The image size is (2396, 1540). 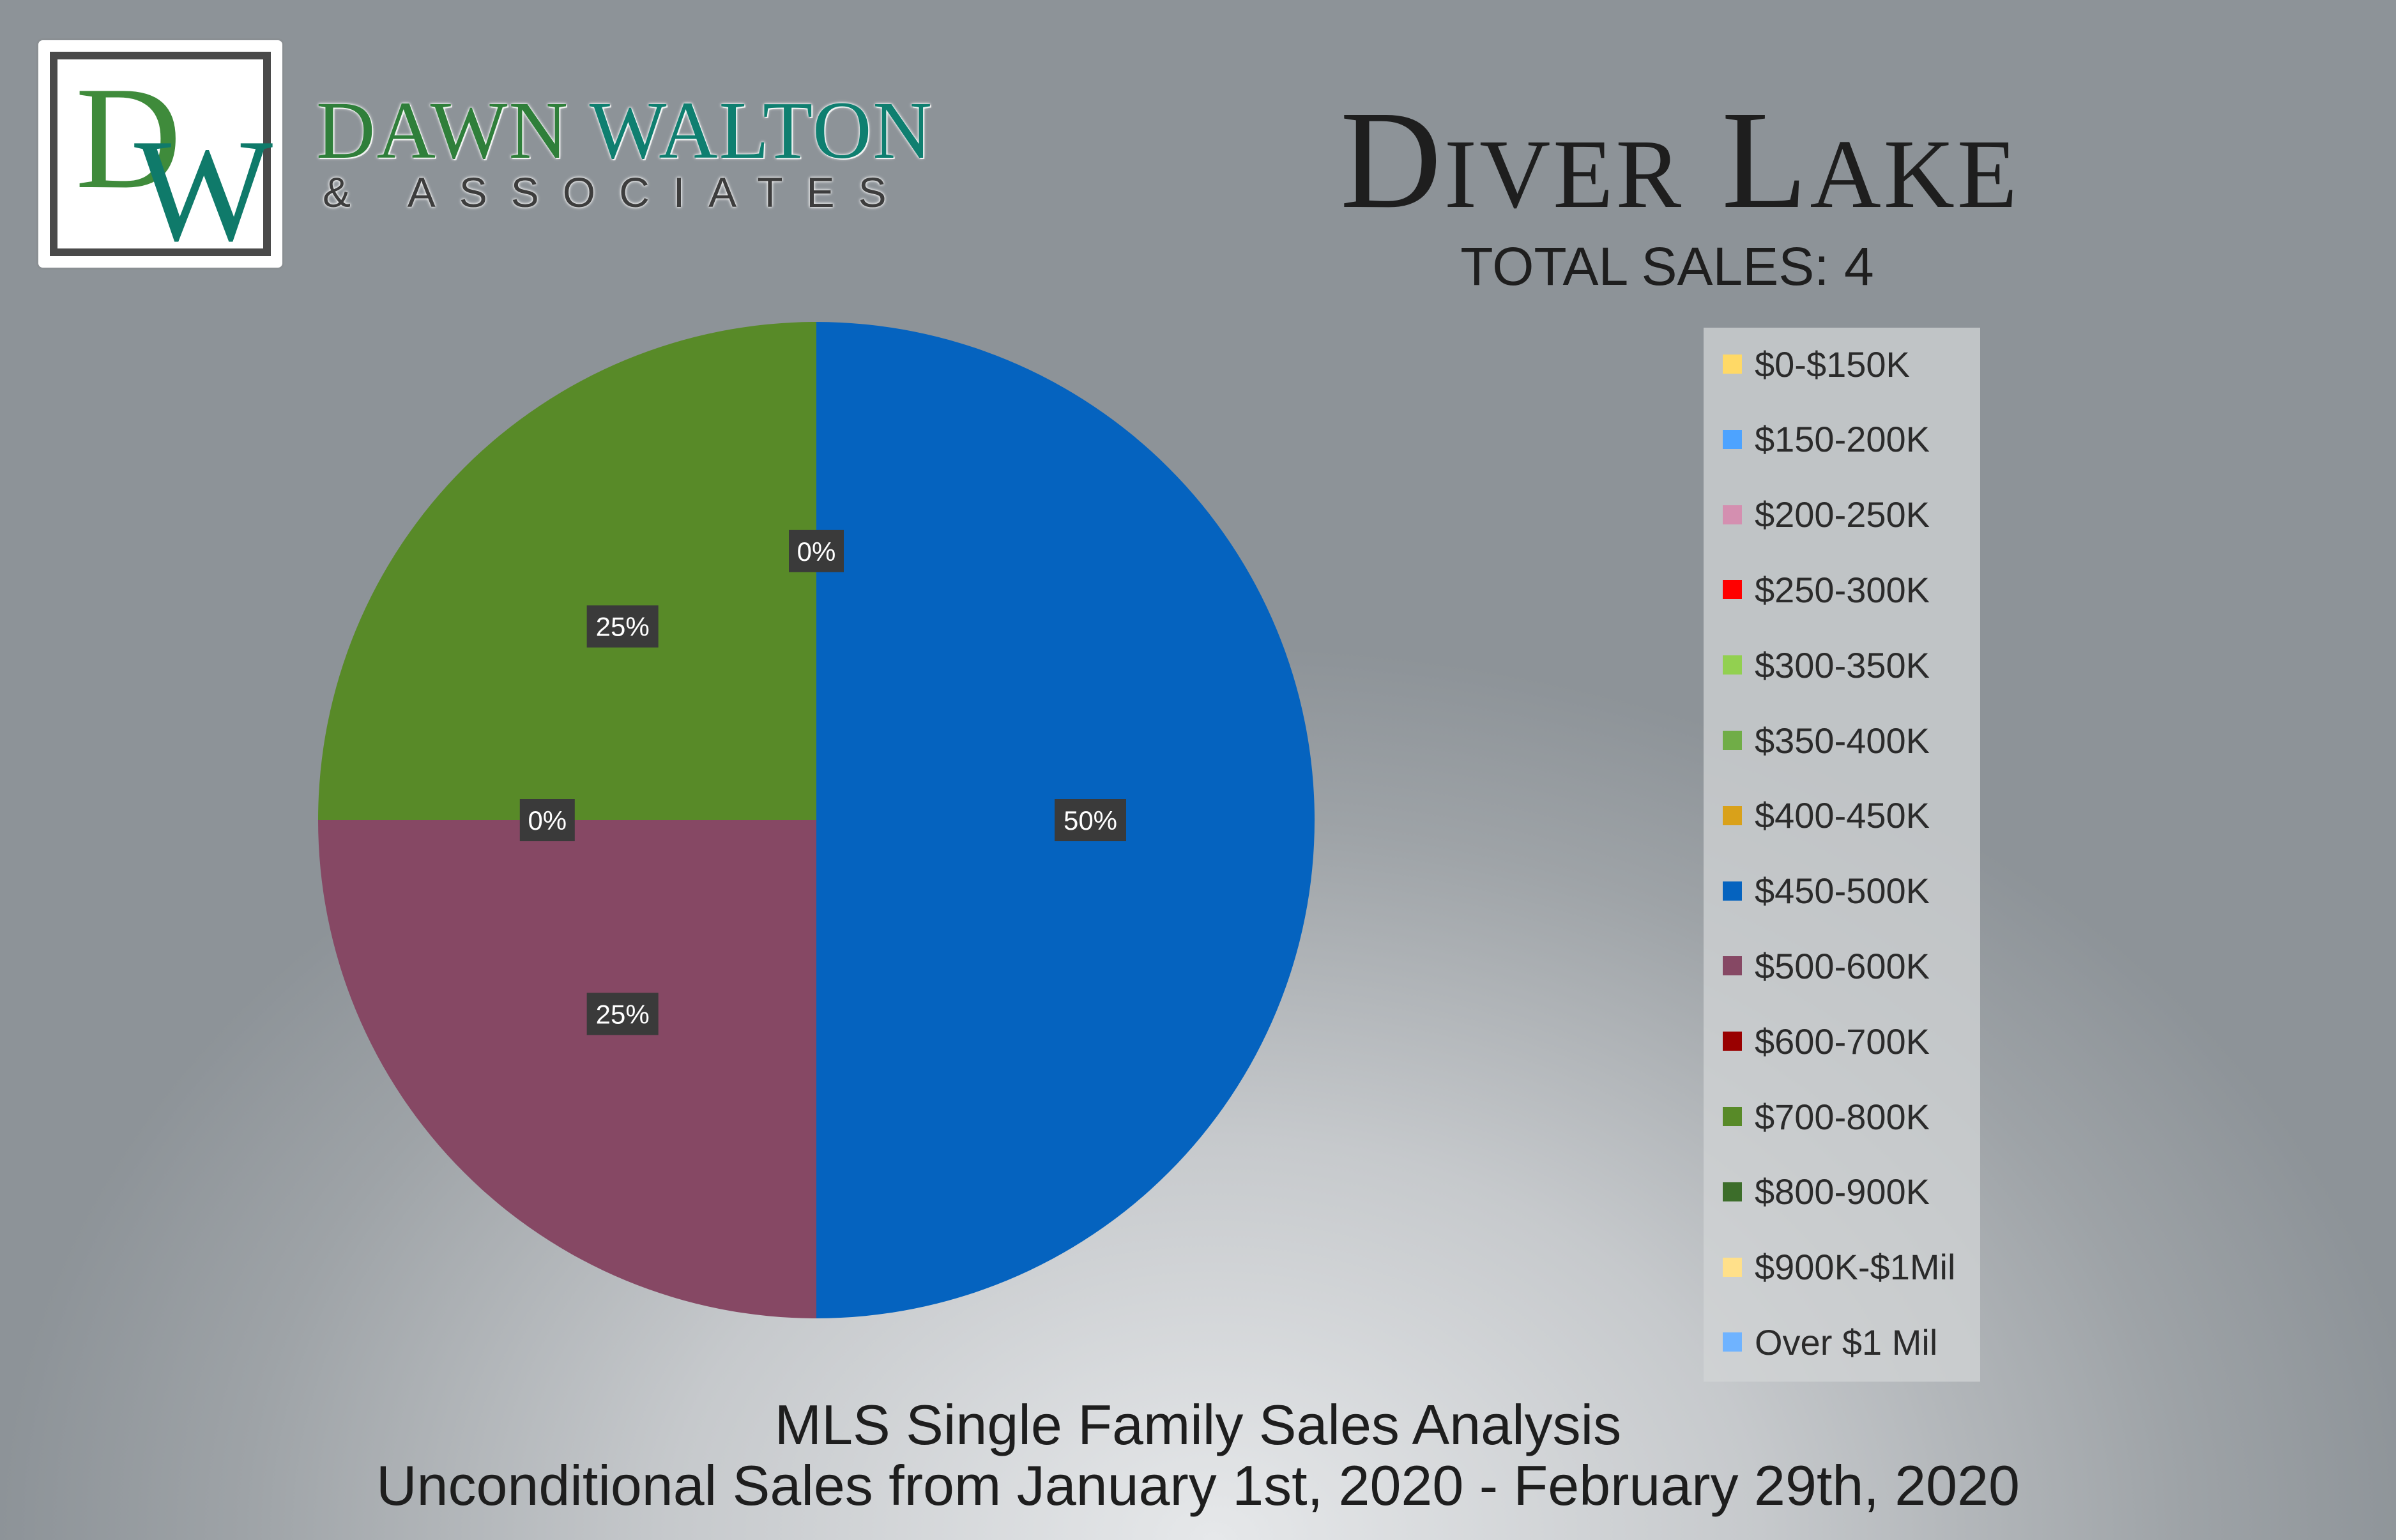 What do you see at coordinates (823, 782) in the screenshot?
I see `pie-data-labels: 50% 25% 0% 25% 0%` at bounding box center [823, 782].